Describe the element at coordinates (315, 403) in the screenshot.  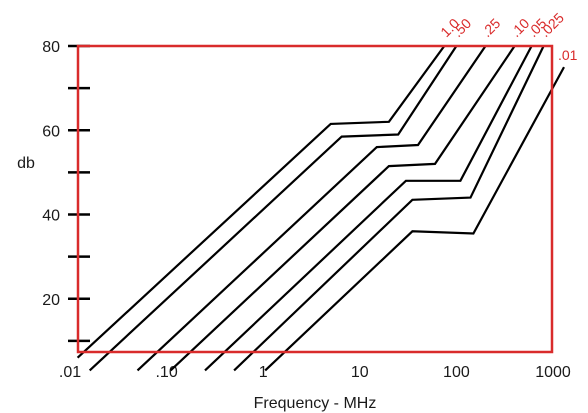
I see `x-axis-title: Frequency - MHz` at that location.